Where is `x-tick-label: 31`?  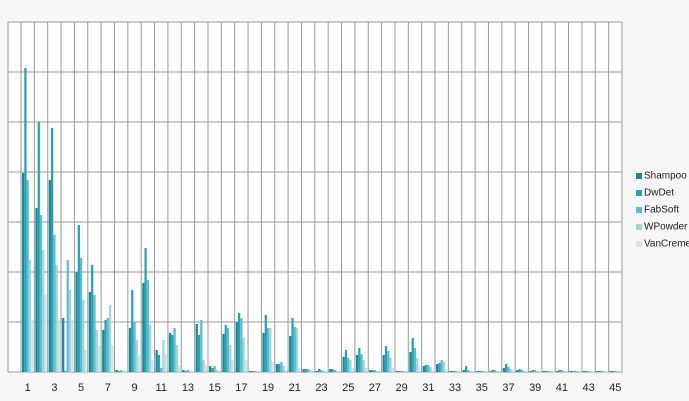 x-tick-label: 31 is located at coordinates (428, 388).